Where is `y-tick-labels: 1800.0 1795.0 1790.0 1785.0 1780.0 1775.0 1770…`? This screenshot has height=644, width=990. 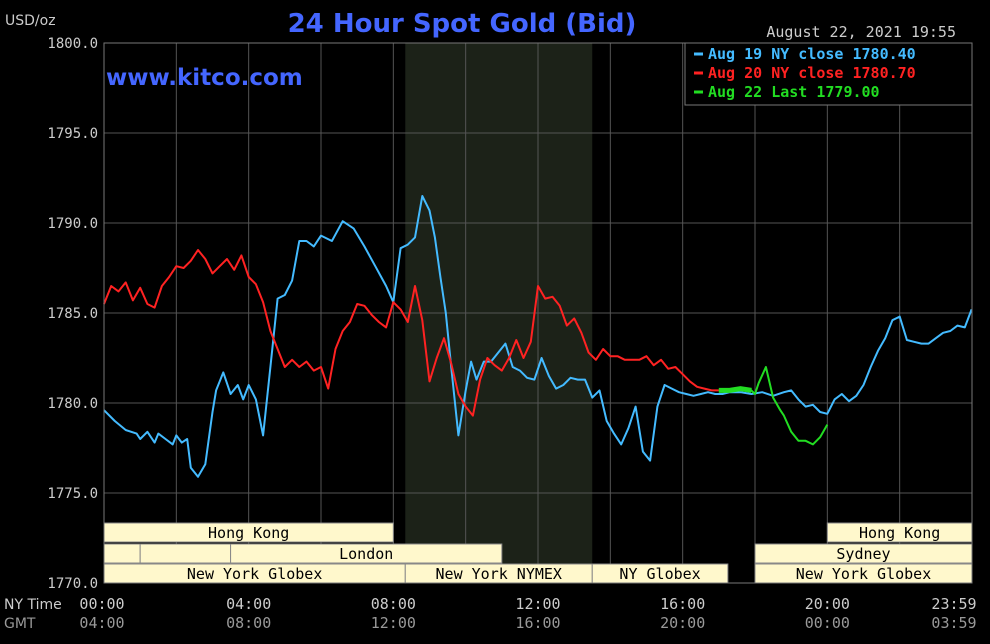
y-tick-labels: 1800.0 1795.0 1790.0 1785.0 1780.0 1775.0 1770… is located at coordinates (72, 314).